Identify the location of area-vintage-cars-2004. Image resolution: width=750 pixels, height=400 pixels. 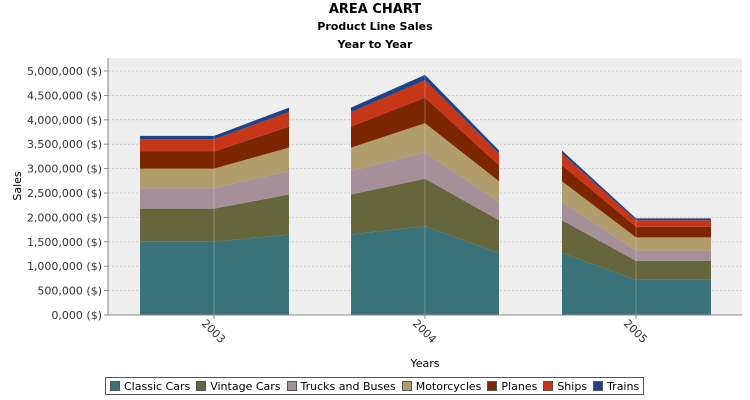
(425, 215).